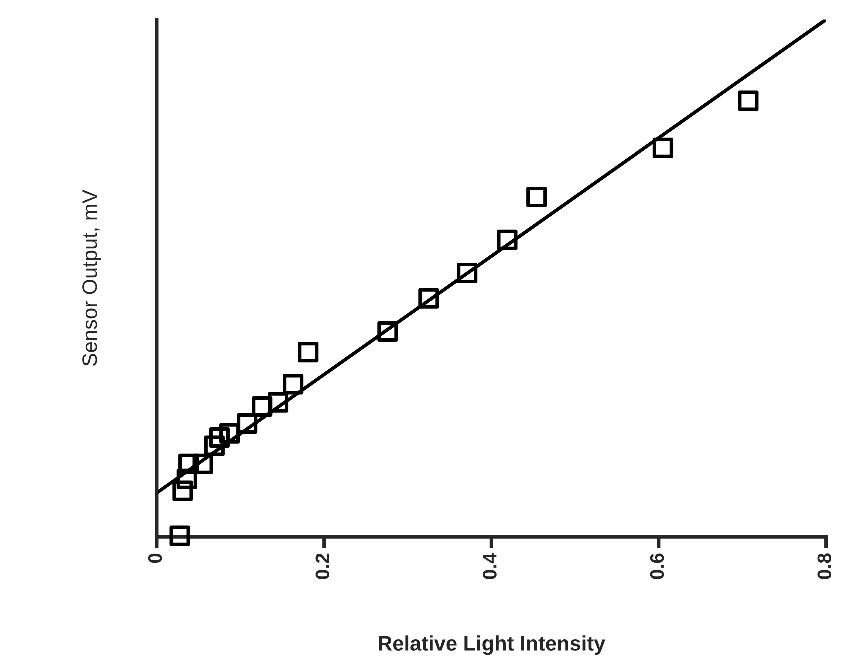 The height and width of the screenshot is (659, 844). Describe the element at coordinates (490, 566) in the screenshot. I see `x-tick-label: 0.4` at that location.